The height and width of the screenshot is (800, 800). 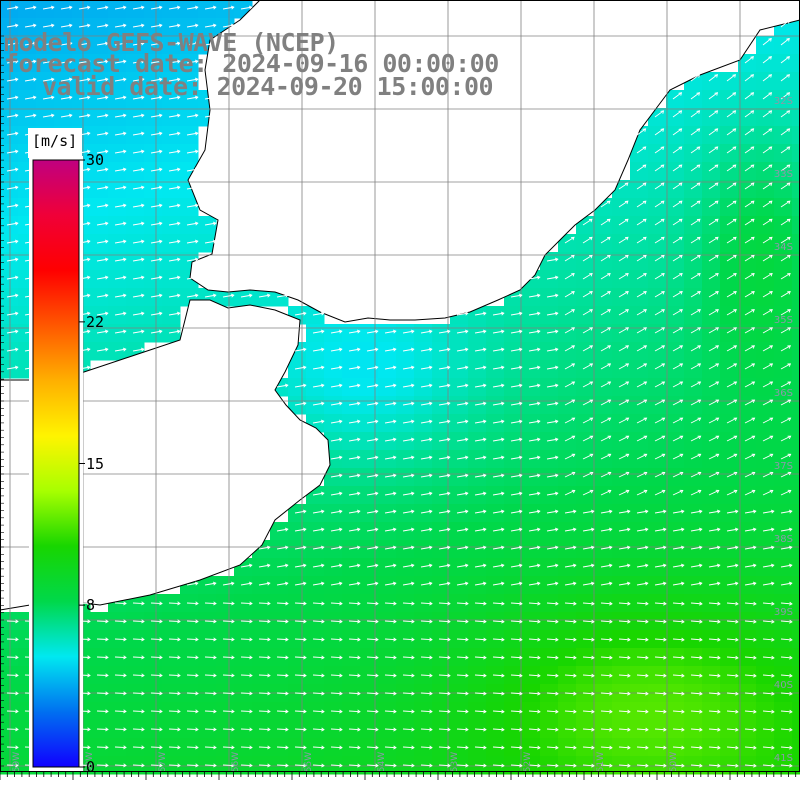 What do you see at coordinates (309, 762) in the screenshot?
I see `longitude-label: 55W` at bounding box center [309, 762].